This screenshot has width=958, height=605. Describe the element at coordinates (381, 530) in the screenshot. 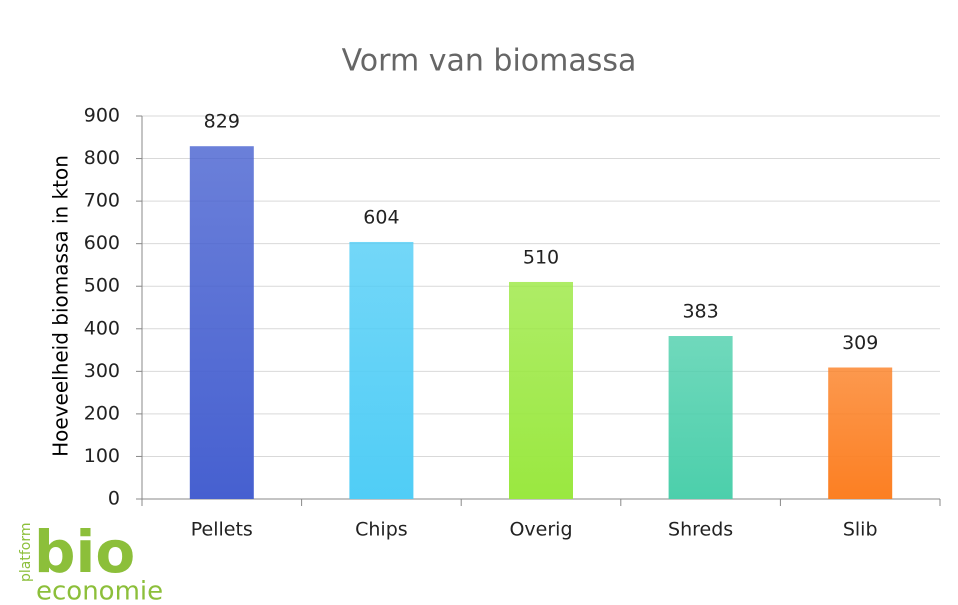

I see `x-tick-label: Chips` at that location.